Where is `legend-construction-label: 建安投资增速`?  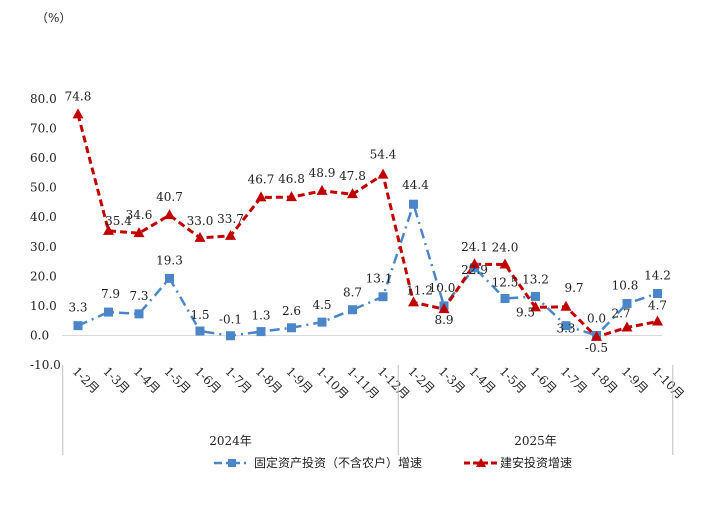 legend-construction-label: 建安投资增速 is located at coordinates (536, 462).